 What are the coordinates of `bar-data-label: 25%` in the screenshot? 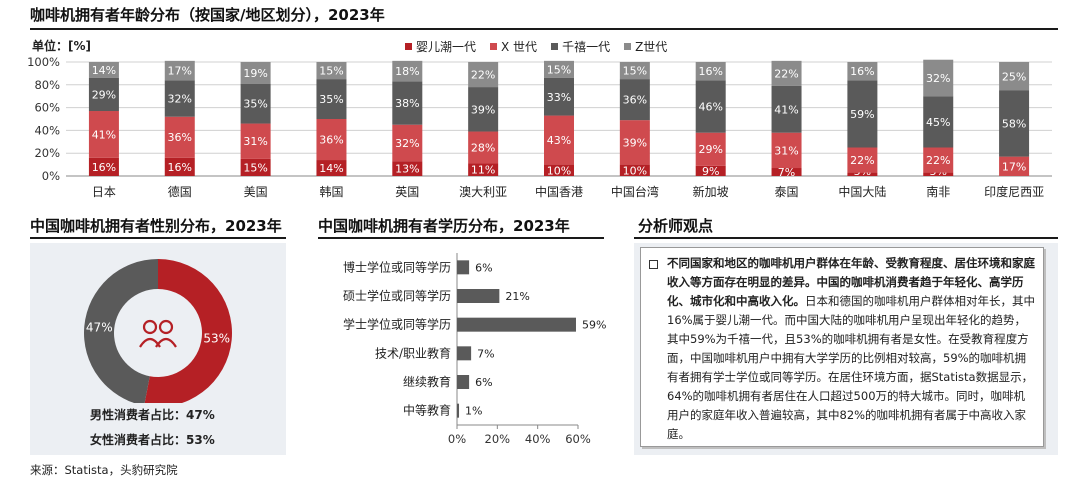 It's located at (1014, 76).